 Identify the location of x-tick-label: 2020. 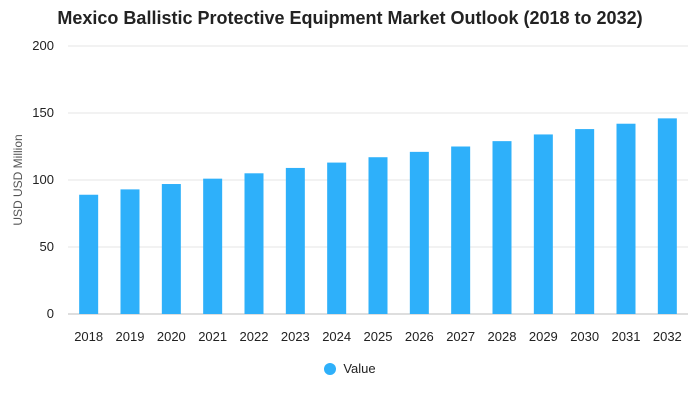
(171, 336).